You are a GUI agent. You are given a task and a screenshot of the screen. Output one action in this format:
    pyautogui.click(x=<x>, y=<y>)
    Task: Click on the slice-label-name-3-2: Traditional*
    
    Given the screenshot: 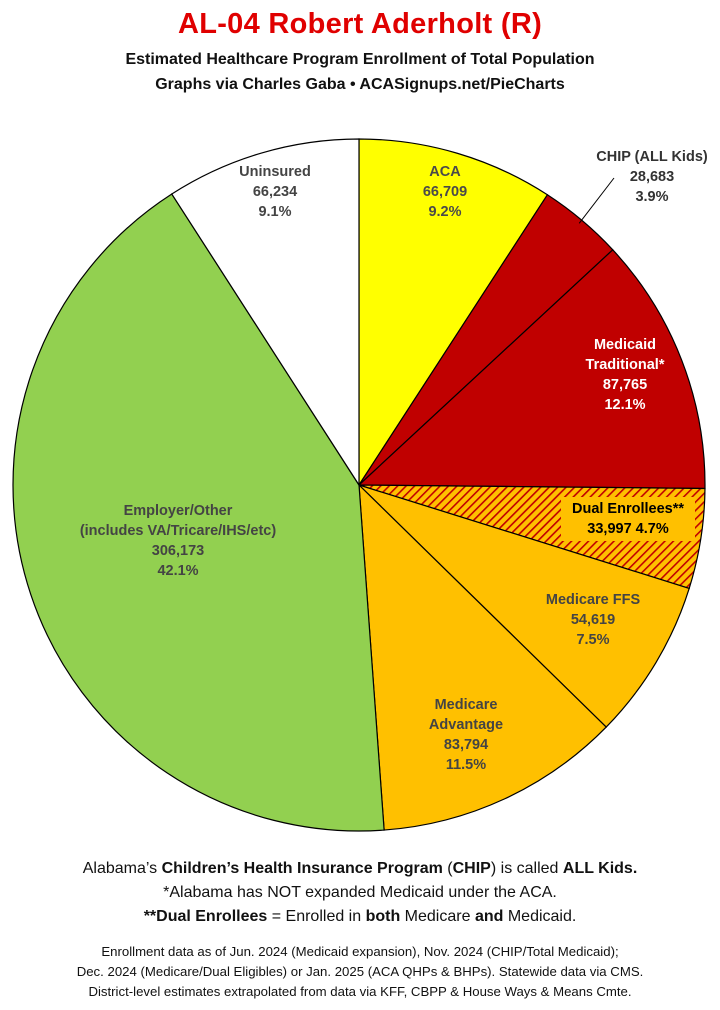 What is the action you would take?
    pyautogui.click(x=625, y=365)
    